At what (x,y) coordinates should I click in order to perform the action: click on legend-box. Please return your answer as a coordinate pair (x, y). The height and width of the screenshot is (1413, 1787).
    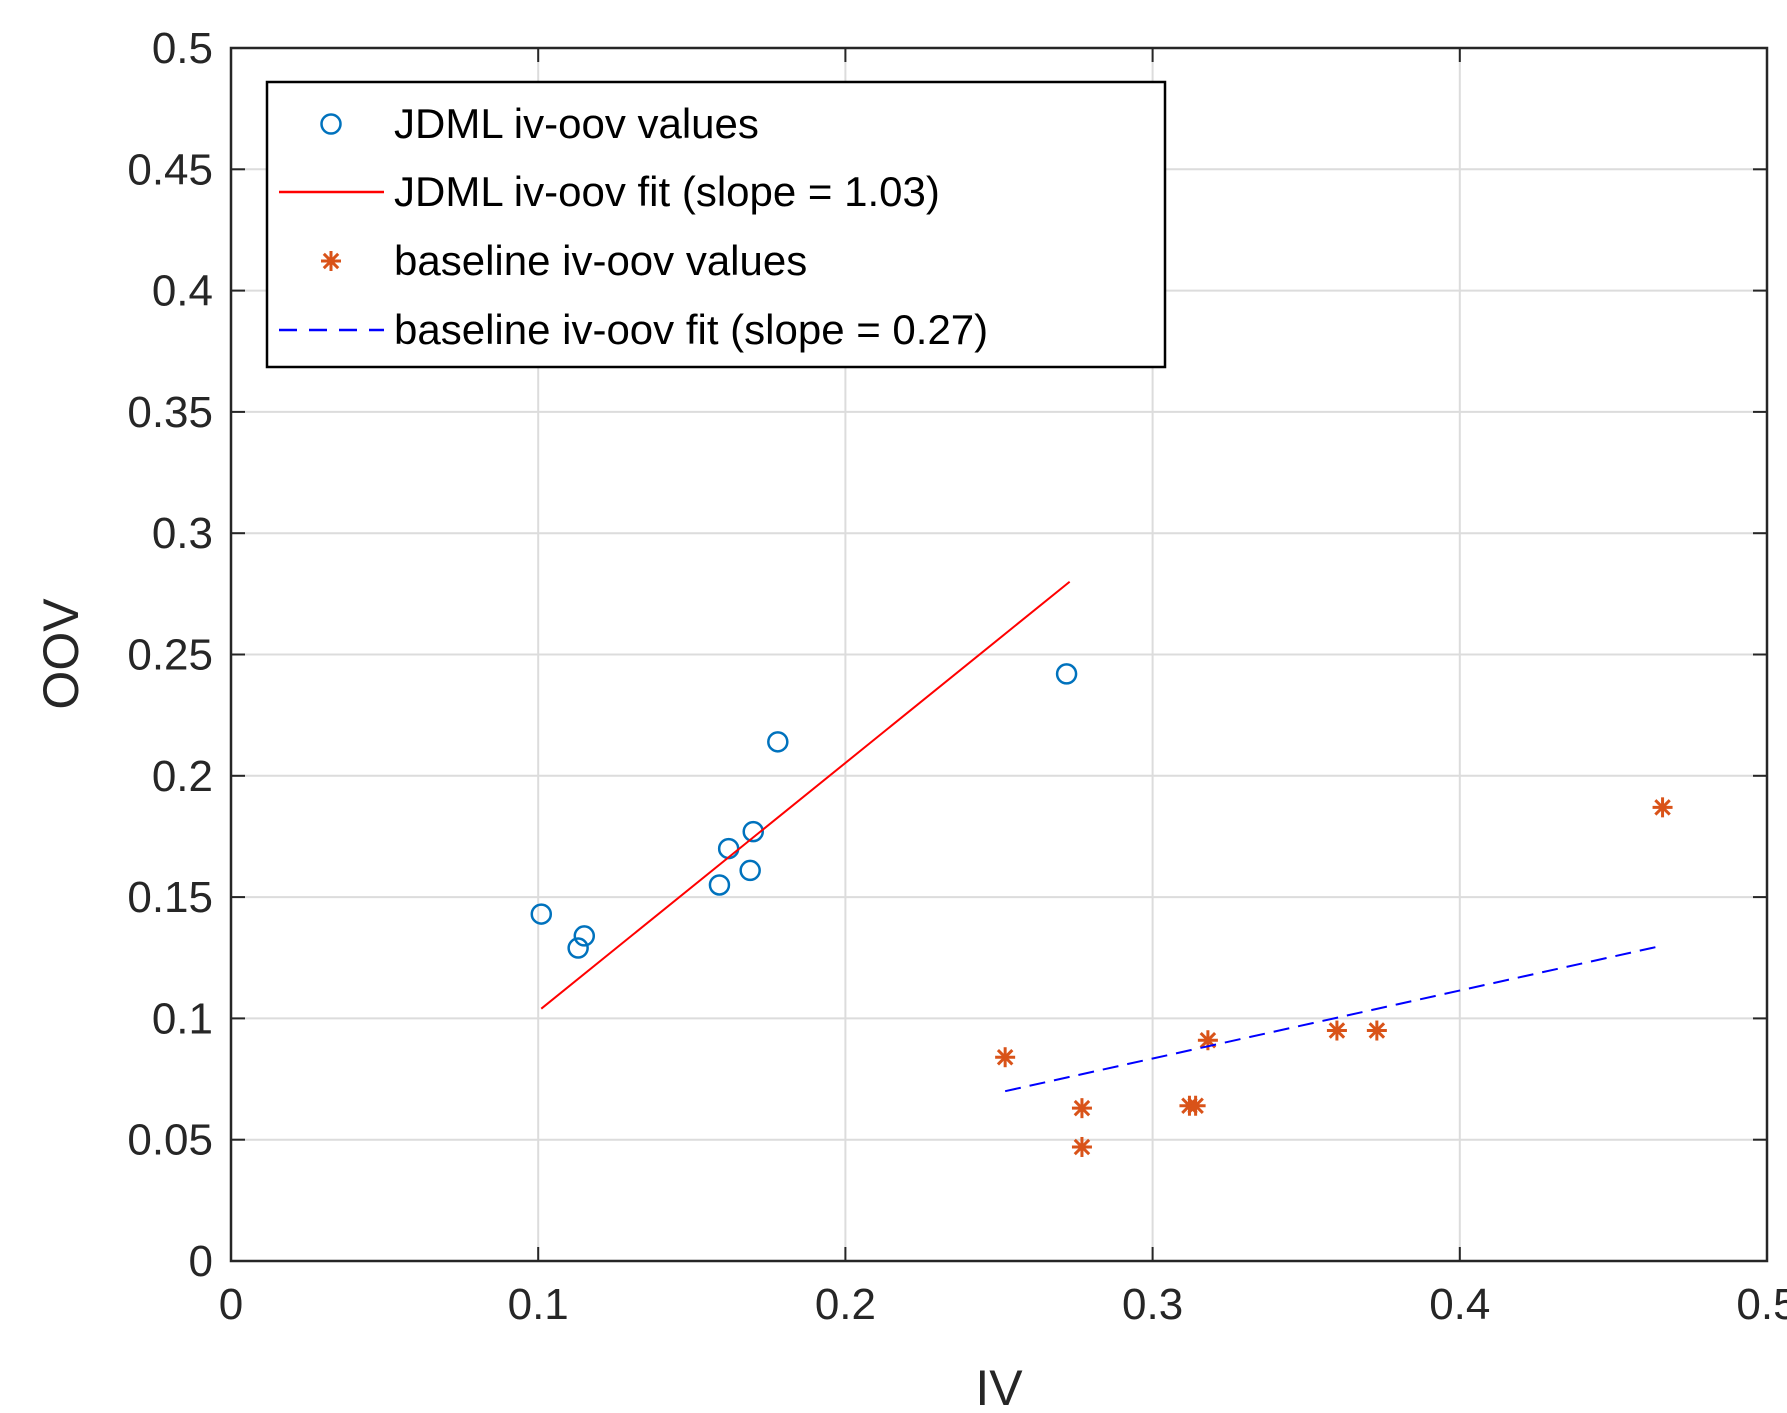
    Looking at the image, I should click on (716, 224).